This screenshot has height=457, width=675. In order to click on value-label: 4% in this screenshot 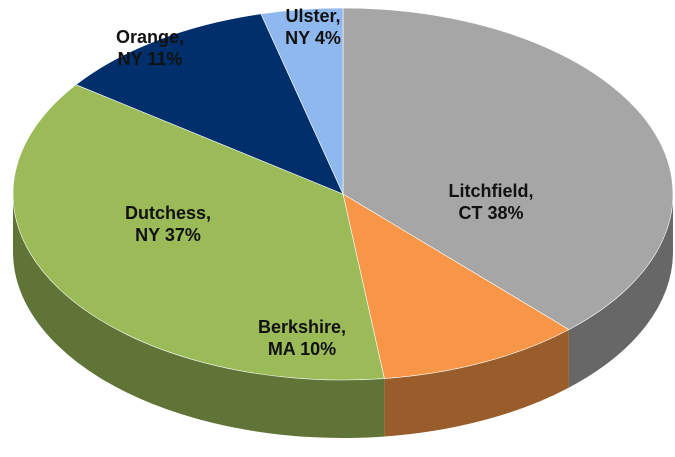, I will do `click(327, 38)`.